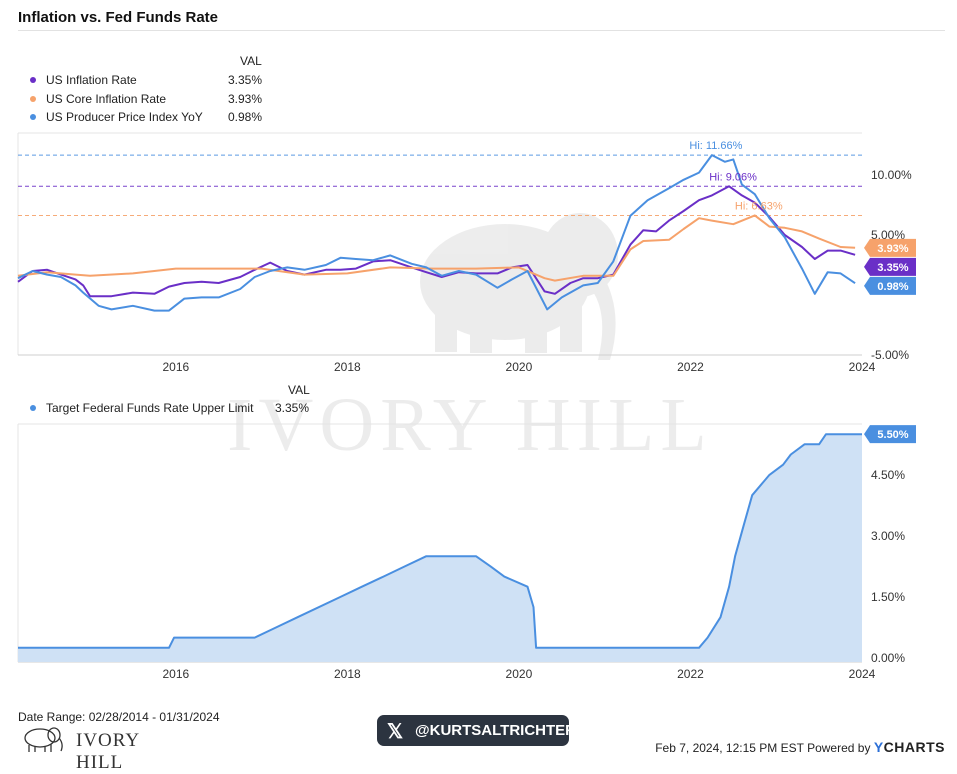  I want to click on us-core-inflation-rate-line, so click(436, 248).